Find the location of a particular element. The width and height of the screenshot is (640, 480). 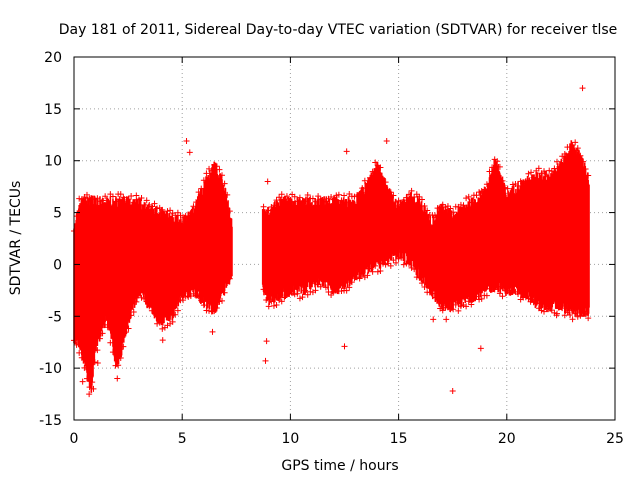

x-tick-label: 0 is located at coordinates (74, 439).